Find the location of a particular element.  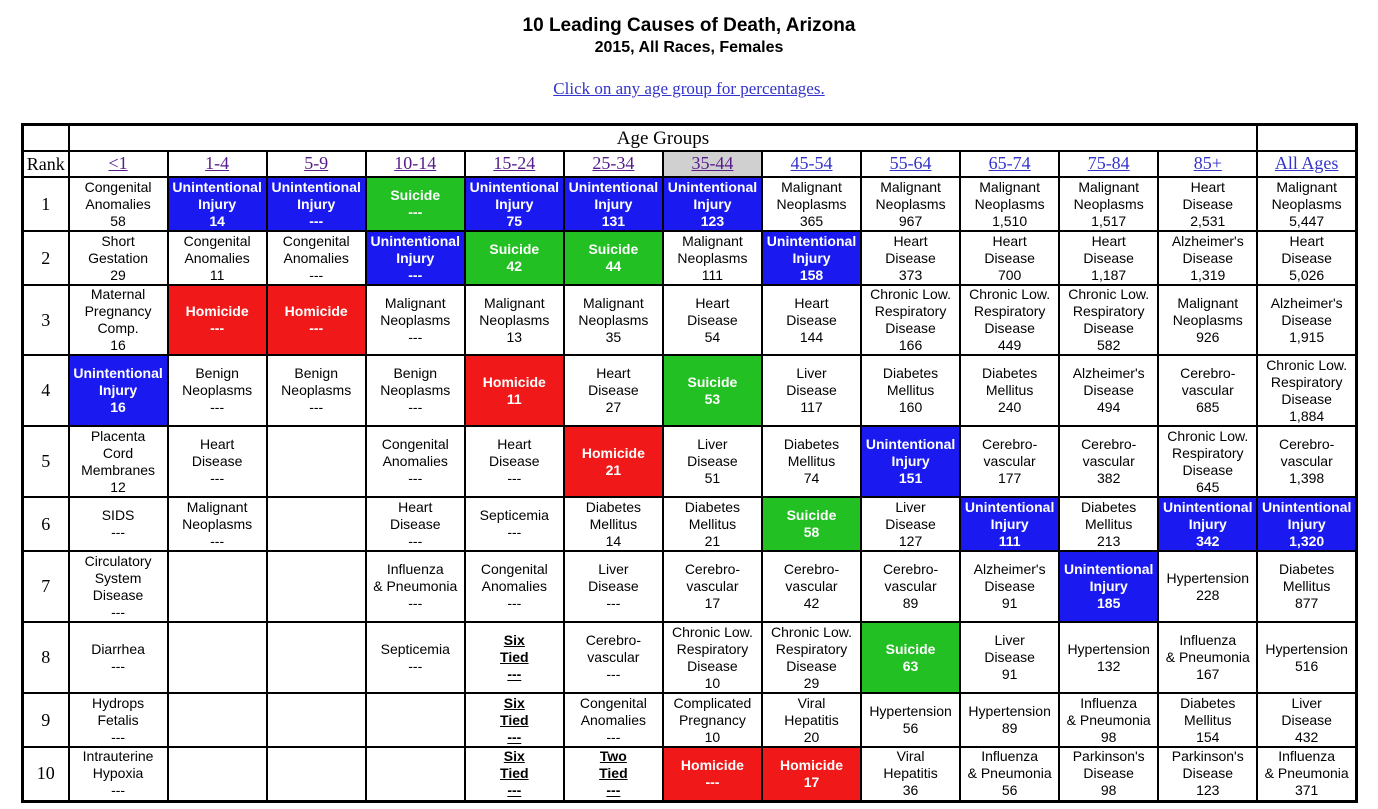

death-count: 5,447 is located at coordinates (1307, 220).